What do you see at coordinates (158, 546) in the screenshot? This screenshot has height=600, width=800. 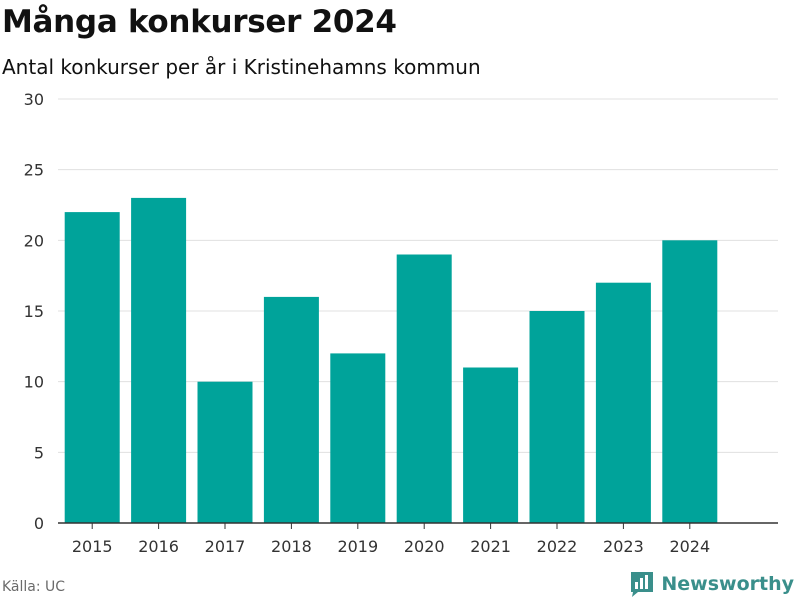 I see `x-tick-label: 2016` at bounding box center [158, 546].